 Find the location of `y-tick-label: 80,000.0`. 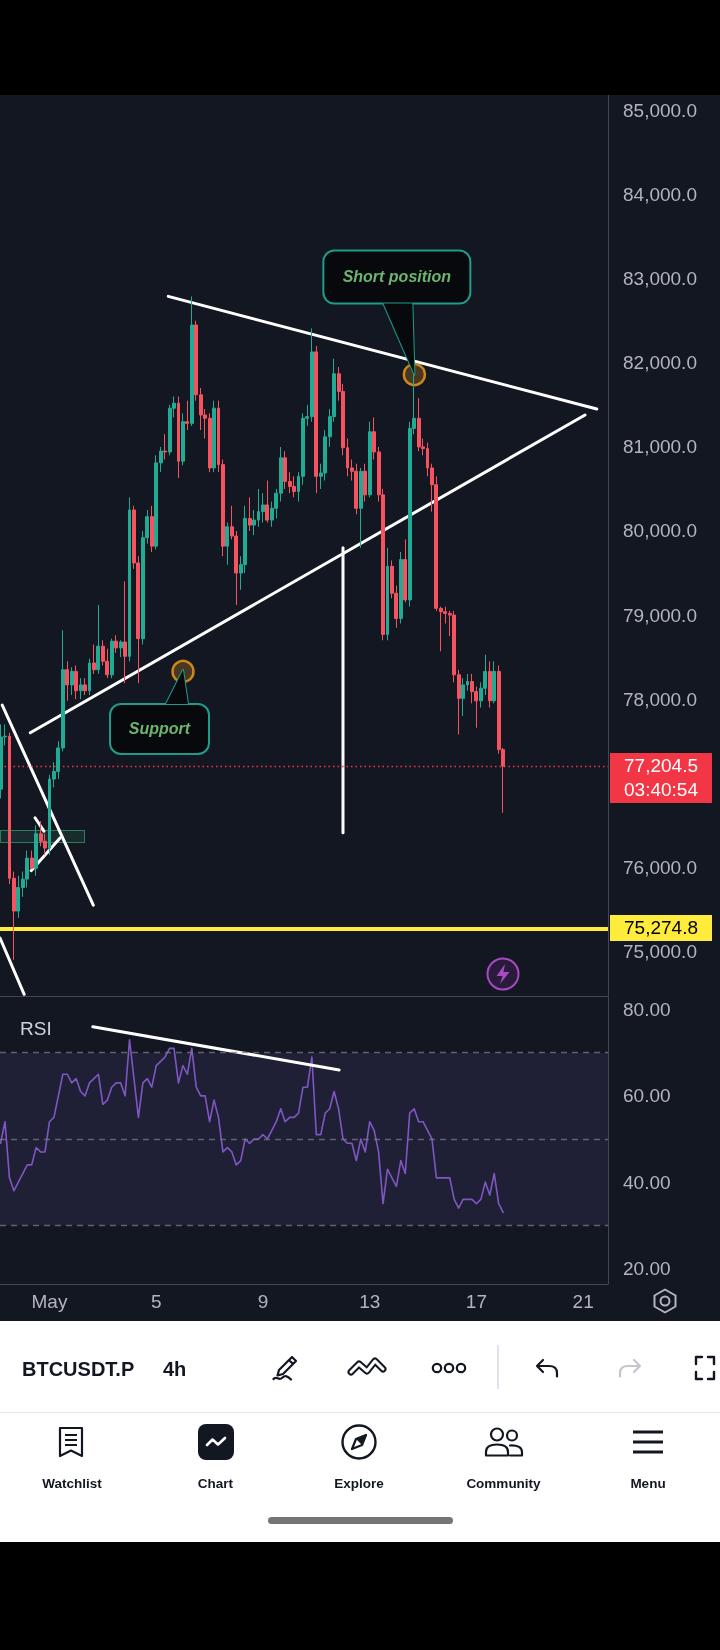

y-tick-label: 80,000.0 is located at coordinates (660, 531).